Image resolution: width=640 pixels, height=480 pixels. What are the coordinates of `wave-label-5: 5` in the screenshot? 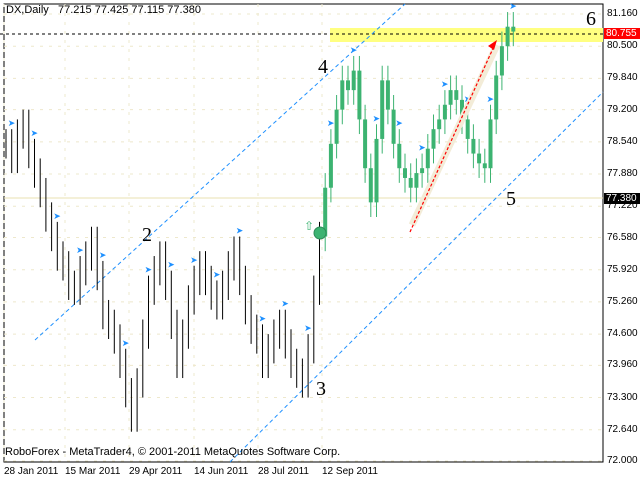 It's located at (511, 199).